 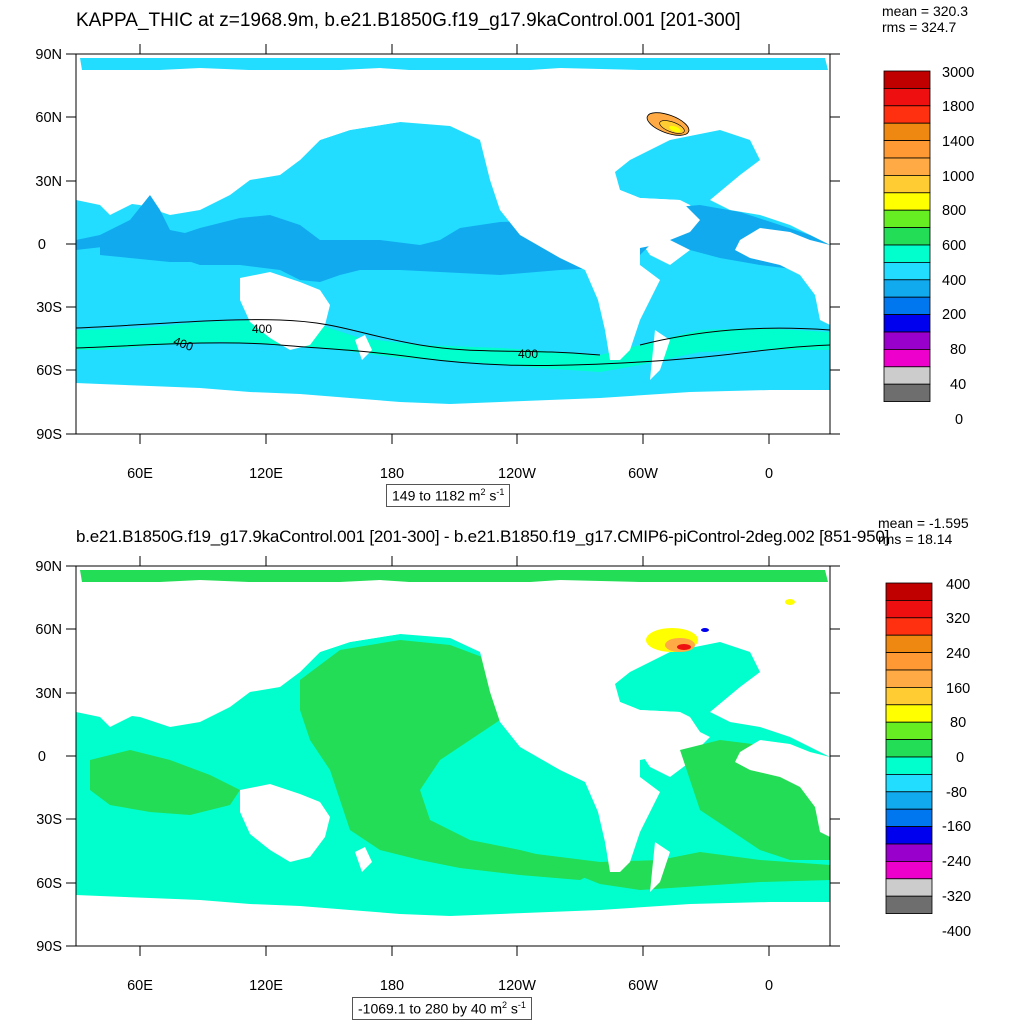 What do you see at coordinates (958, 73) in the screenshot?
I see `p1-cb-label-0: 3000` at bounding box center [958, 73].